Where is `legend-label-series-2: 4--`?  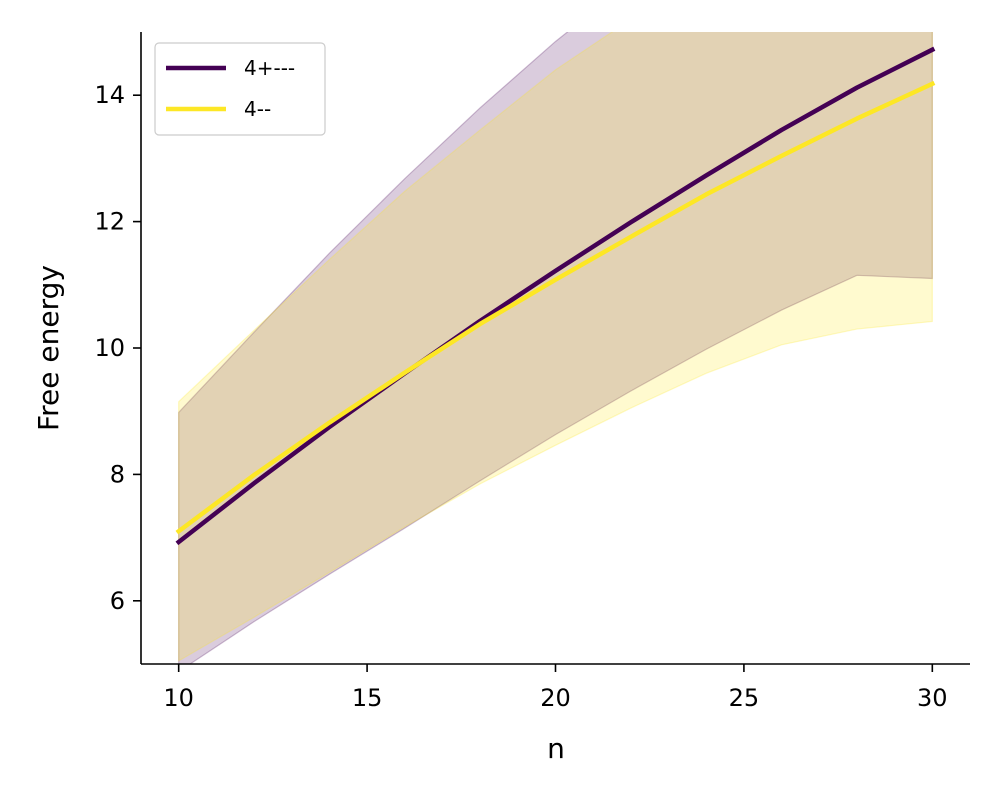
legend-label-series-2: 4-- is located at coordinates (257, 109).